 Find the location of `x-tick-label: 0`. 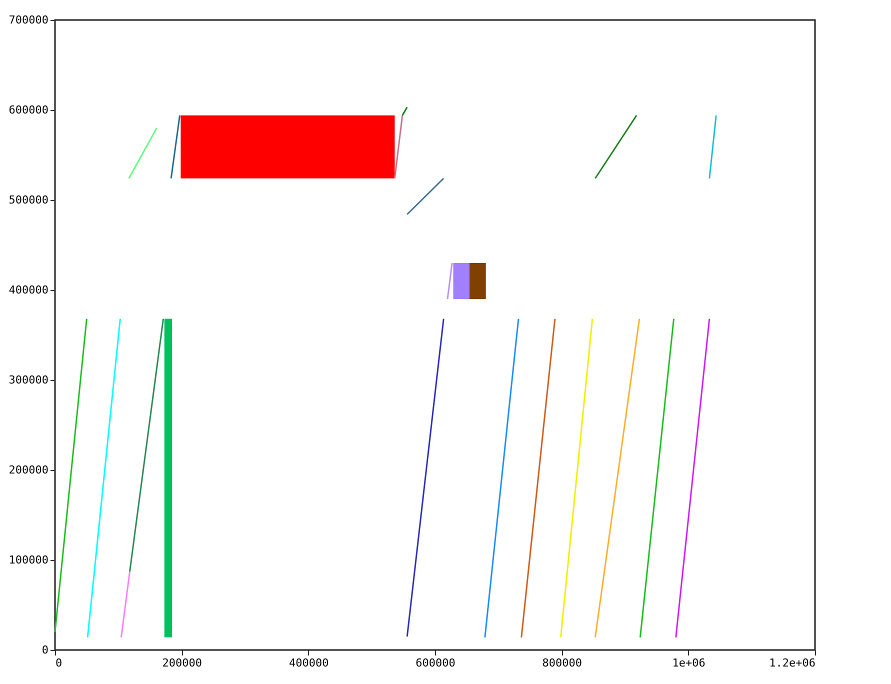

x-tick-label: 0 is located at coordinates (59, 663).